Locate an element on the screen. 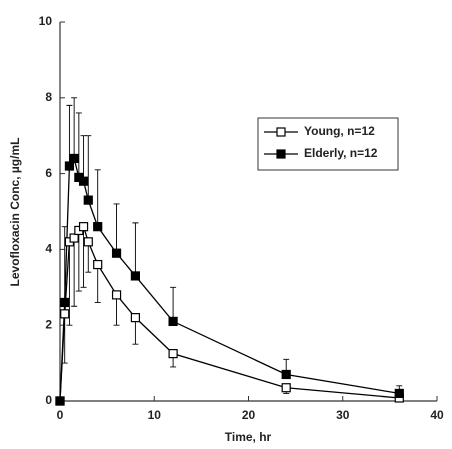 This screenshot has height=449, width=452. legend-box is located at coordinates (328, 144).